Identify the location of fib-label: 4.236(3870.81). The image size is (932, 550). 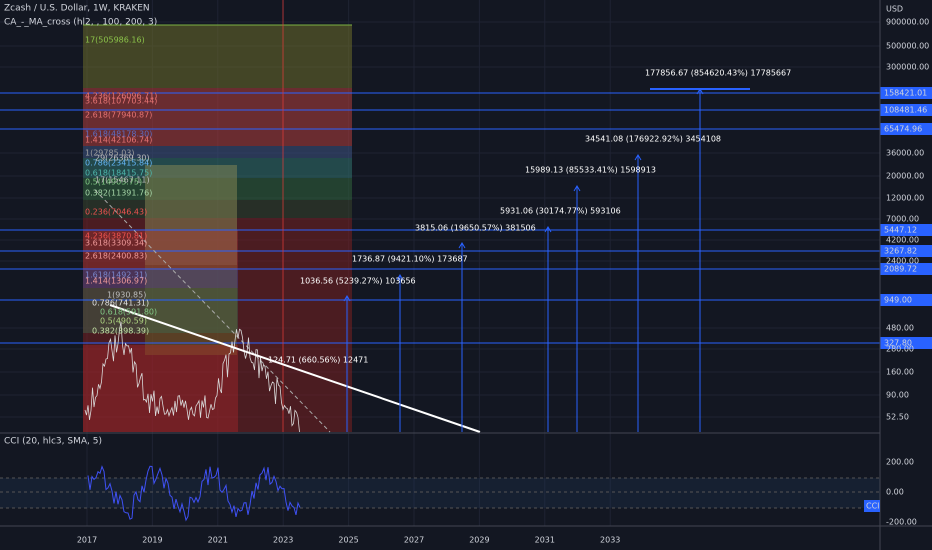
(116, 236).